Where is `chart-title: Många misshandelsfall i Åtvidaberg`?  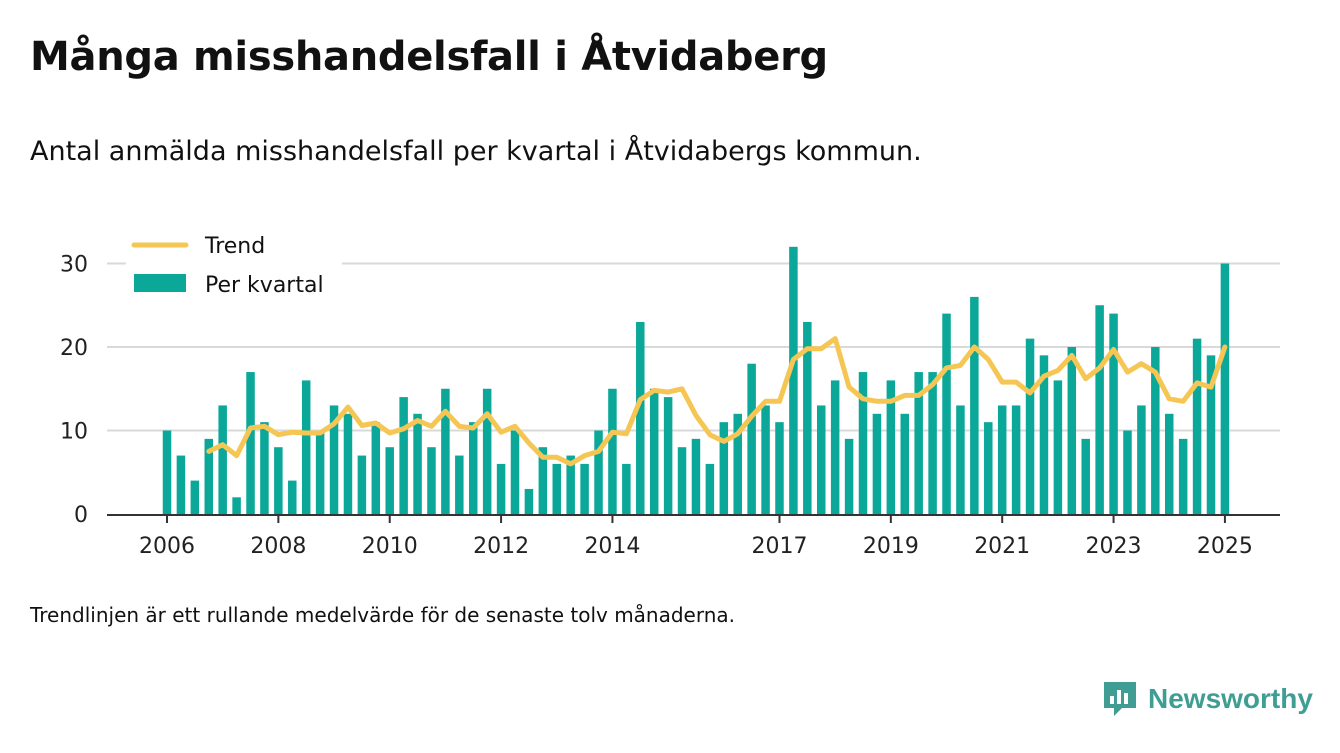 chart-title: Många misshandelsfall i Åtvidaberg is located at coordinates (429, 57).